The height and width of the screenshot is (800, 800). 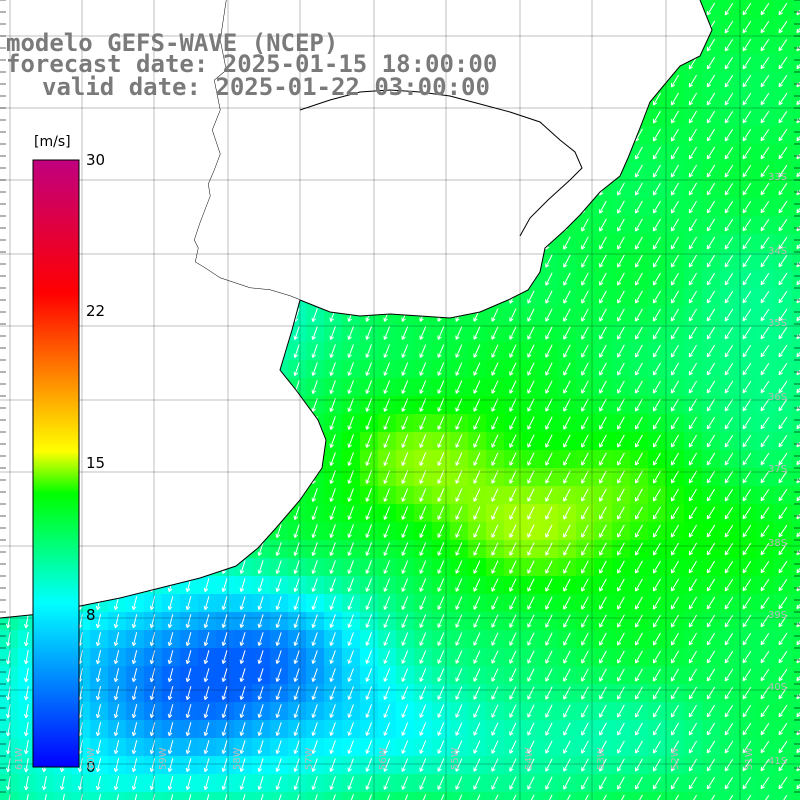 What do you see at coordinates (91, 615) in the screenshot?
I see `colorbar-tick-8: 8` at bounding box center [91, 615].